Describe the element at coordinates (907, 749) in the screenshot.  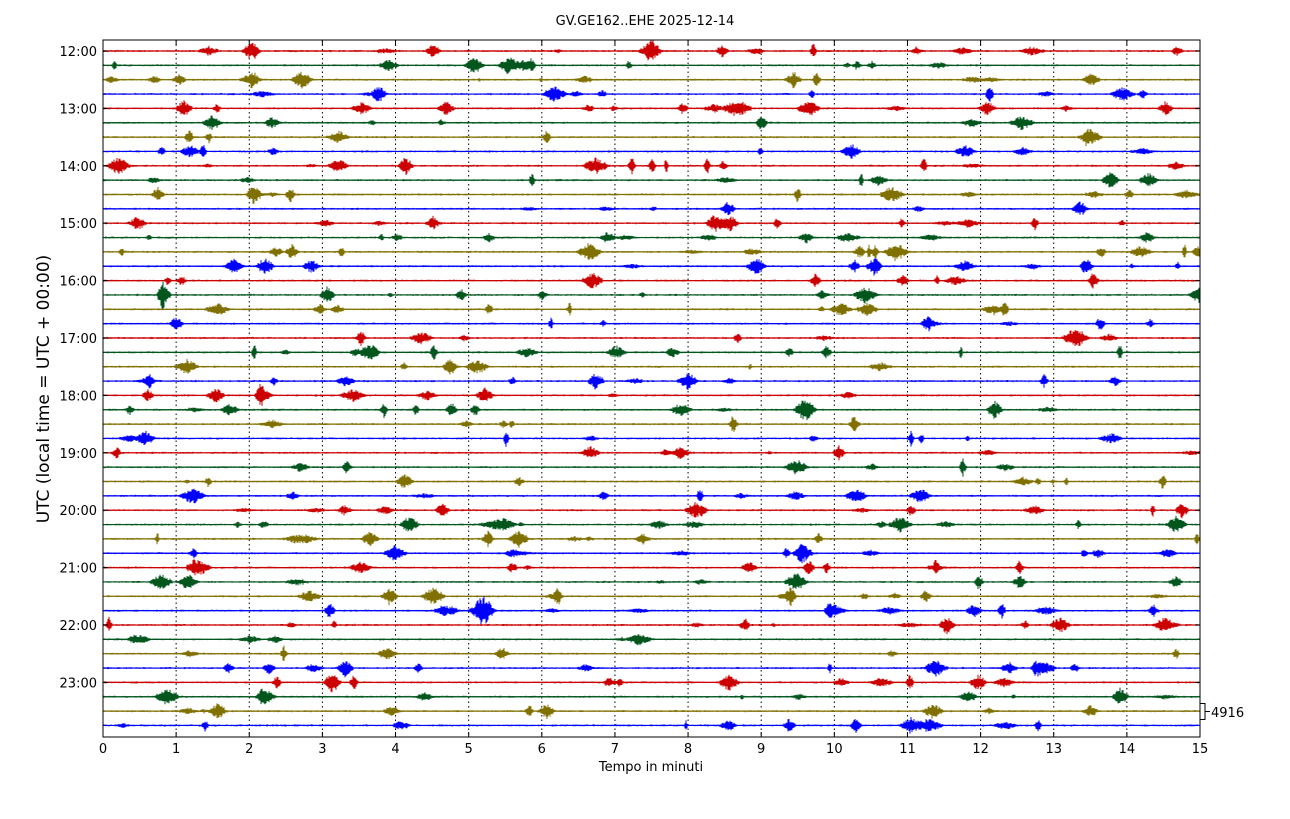
I see `x-tick-label: 11` at that location.